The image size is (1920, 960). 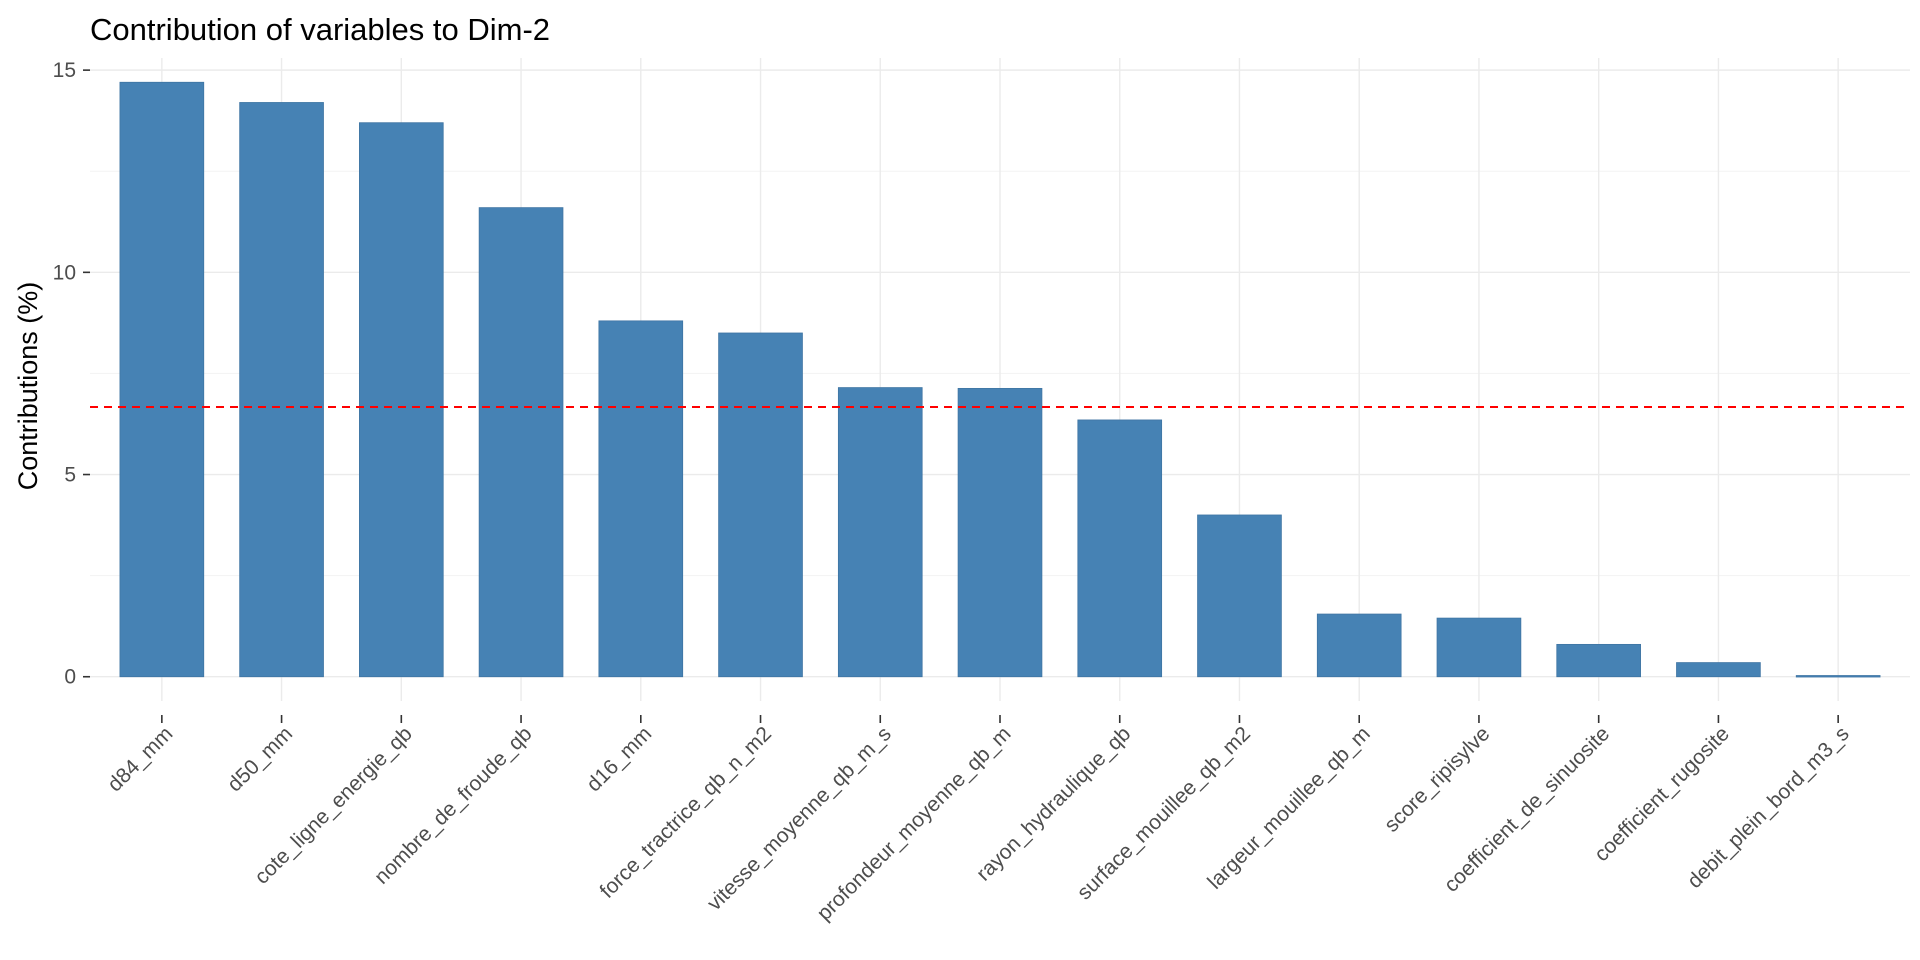 I want to click on bar-d50-mm, so click(x=281, y=390).